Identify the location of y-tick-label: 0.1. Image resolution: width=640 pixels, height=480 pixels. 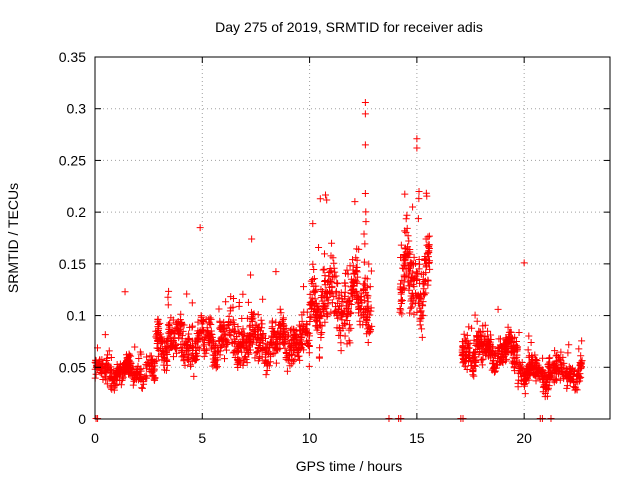
(77, 316).